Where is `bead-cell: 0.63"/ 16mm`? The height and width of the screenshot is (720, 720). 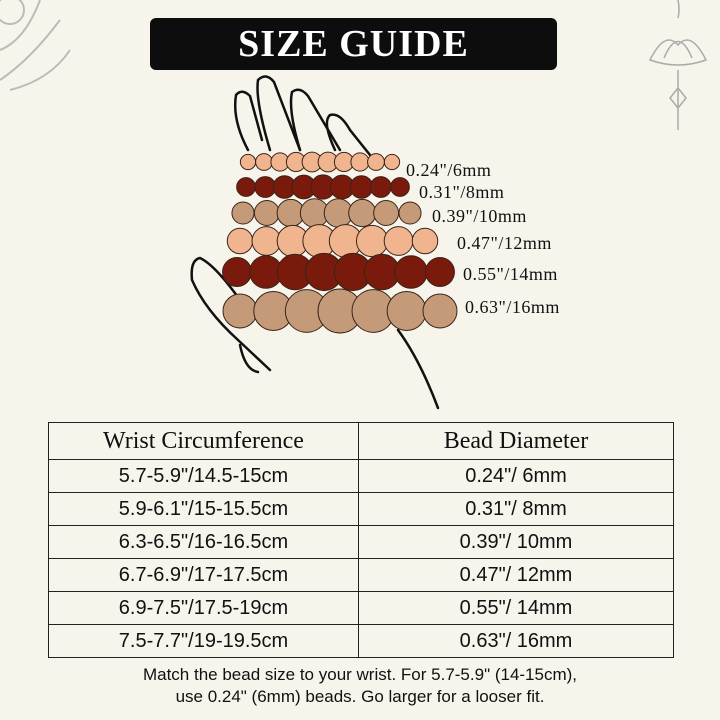
bead-cell: 0.63"/ 16mm is located at coordinates (516, 641).